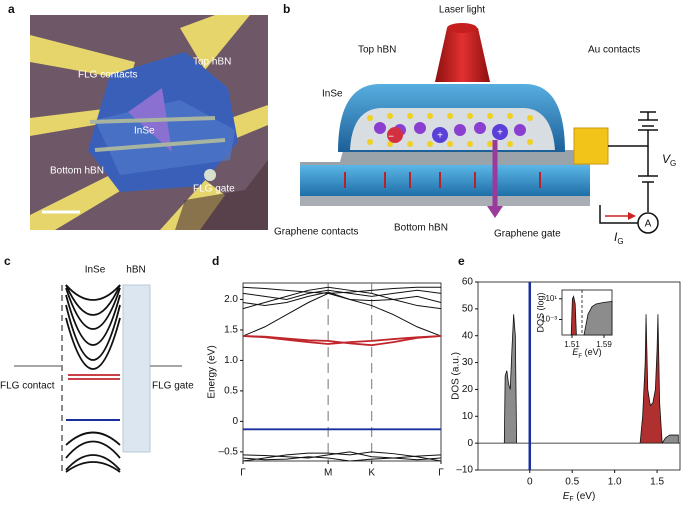 The image size is (685, 507). What do you see at coordinates (391, 137) in the screenshot?
I see `charge: −` at bounding box center [391, 137].